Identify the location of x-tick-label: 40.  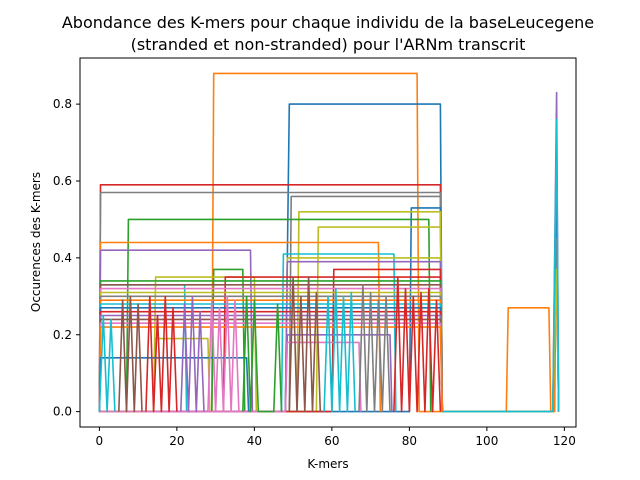
(254, 441).